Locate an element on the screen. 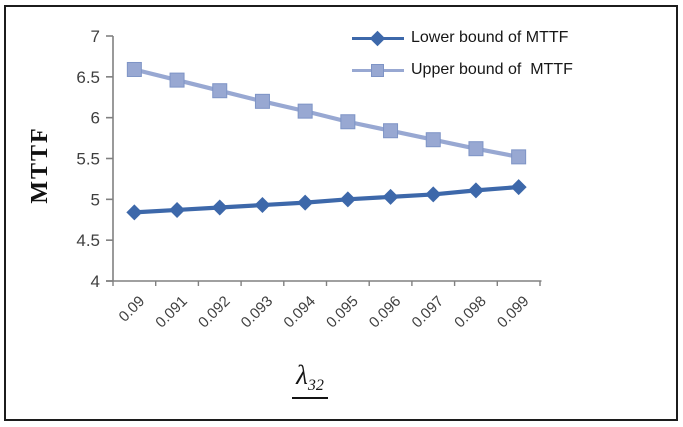  lower-bound-line is located at coordinates (326, 199).